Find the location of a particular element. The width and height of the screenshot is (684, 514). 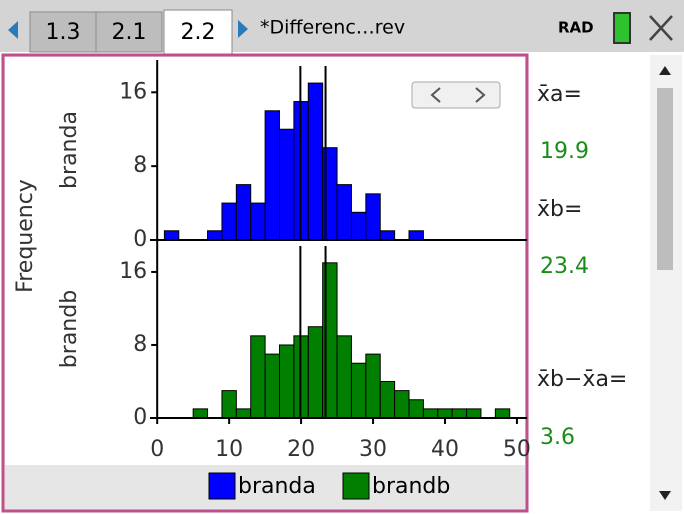

document-title: *Differenc…rev is located at coordinates (332, 28).